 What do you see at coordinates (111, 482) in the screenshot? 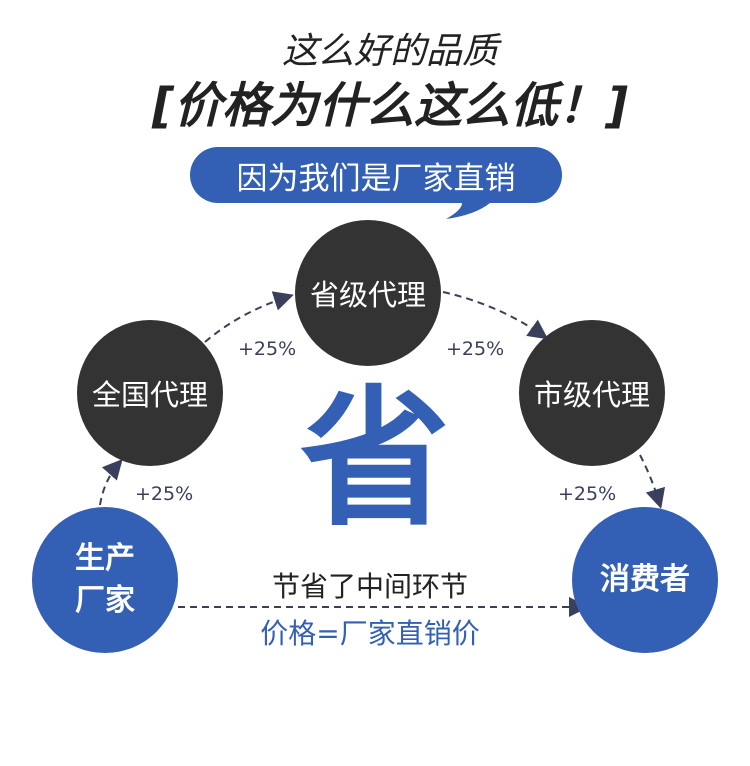
I see `arrow-manufacturer-national` at bounding box center [111, 482].